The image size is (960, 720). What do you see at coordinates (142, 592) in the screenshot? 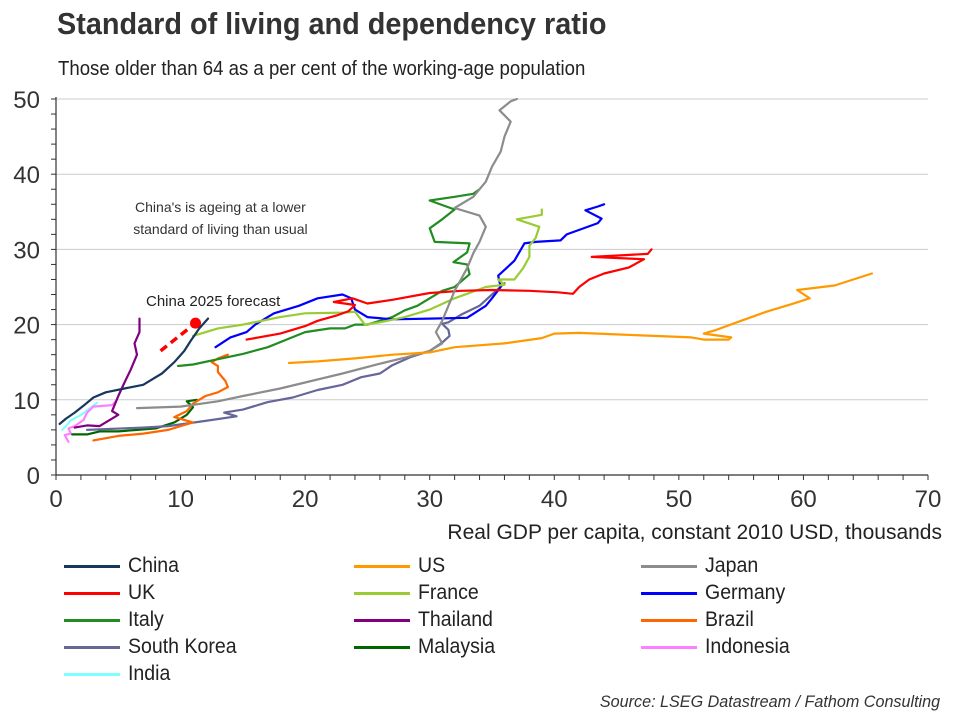
I see `legend-label: UK` at bounding box center [142, 592].